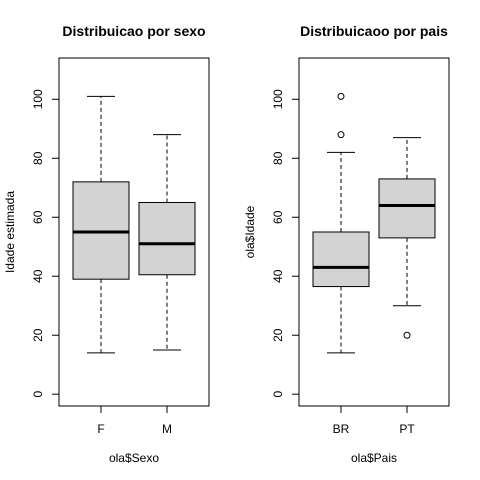 The height and width of the screenshot is (480, 480). I want to click on box-BR, so click(341, 223).